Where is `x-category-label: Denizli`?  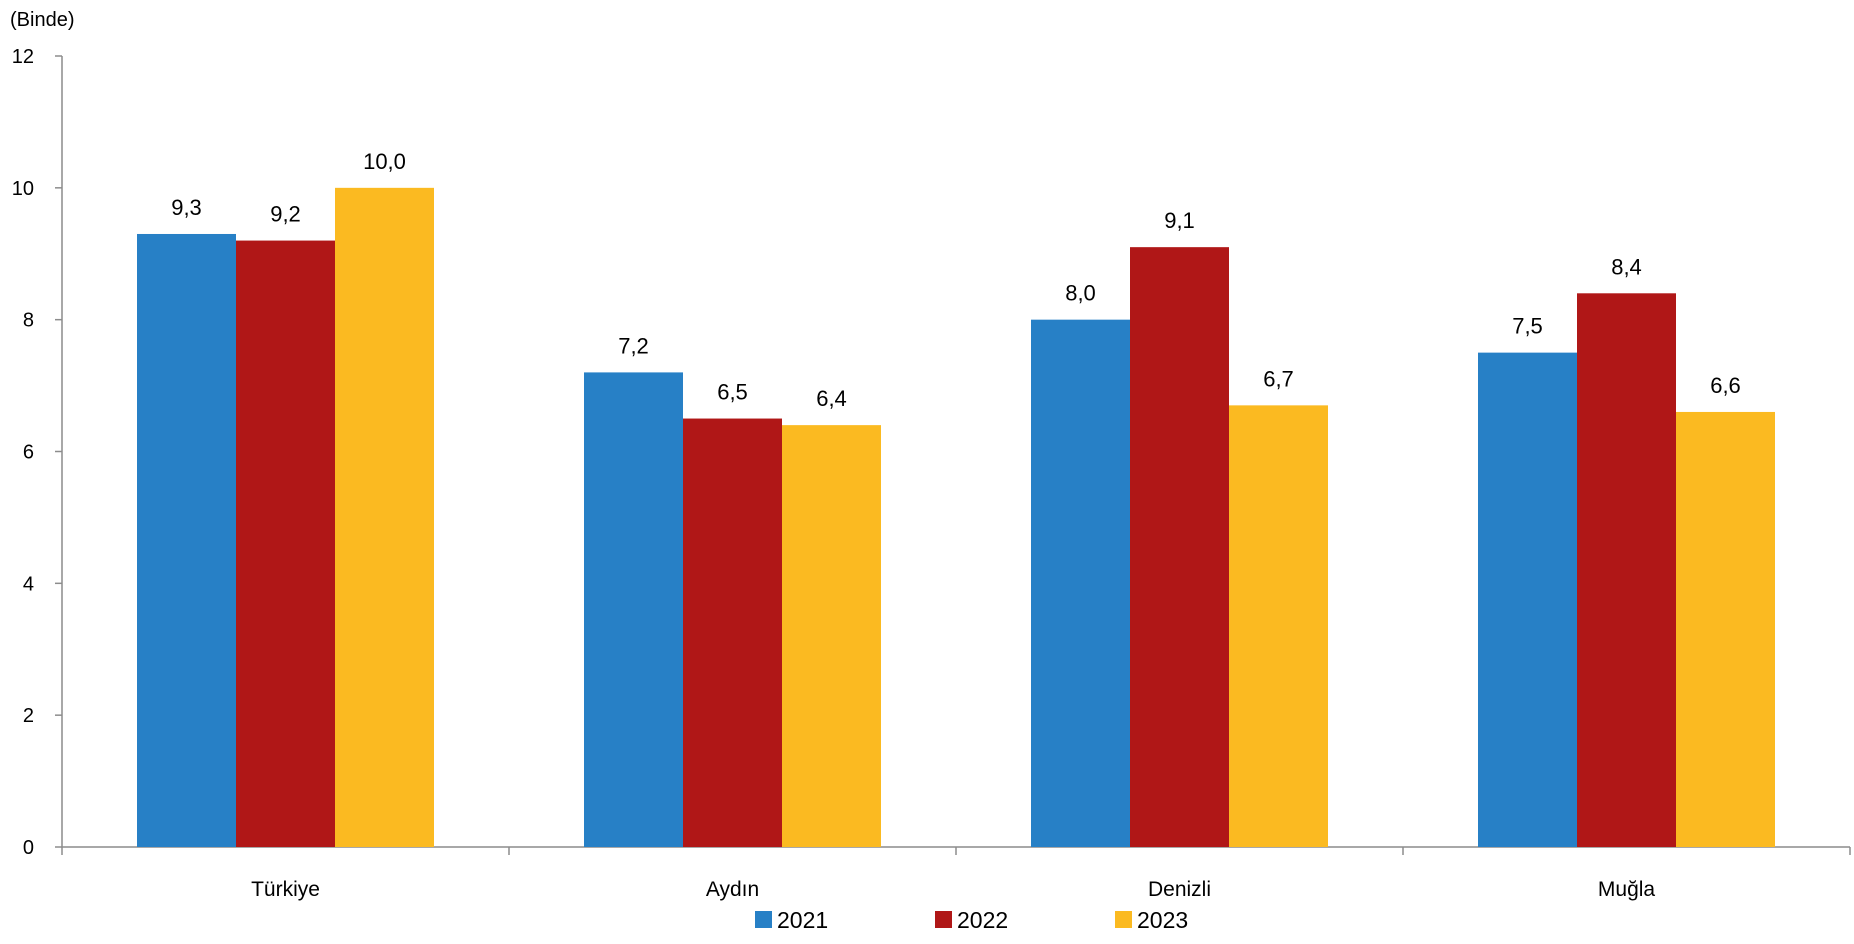
x-category-label: Denizli is located at coordinates (1179, 889).